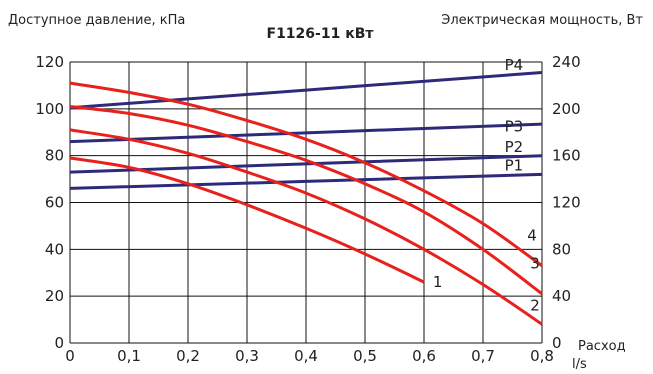 This screenshot has width=653, height=374. I want to click on y2-tick-label: 200, so click(566, 109).